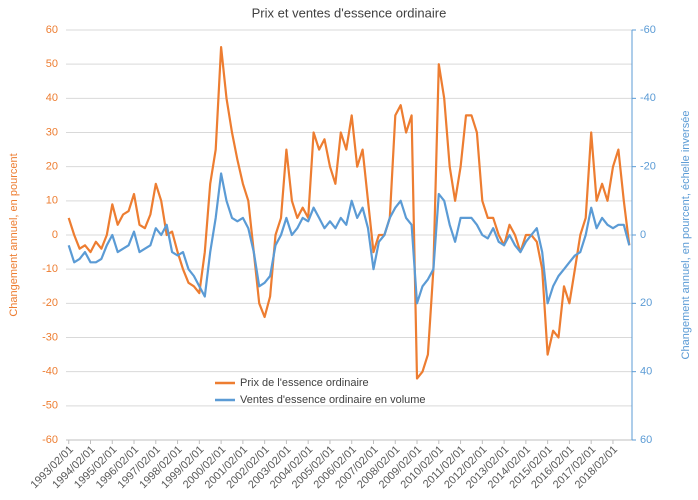  Describe the element at coordinates (52, 132) in the screenshot. I see `y-tick-label: 30` at that location.